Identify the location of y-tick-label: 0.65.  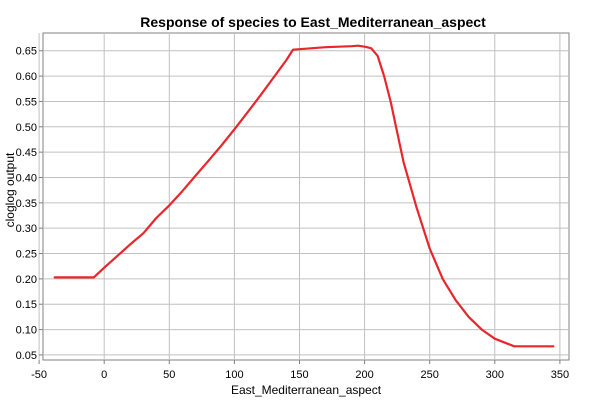
(26, 52).